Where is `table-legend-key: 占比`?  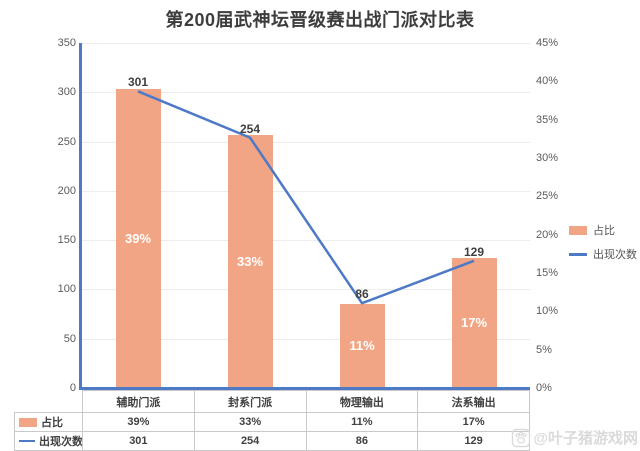
table-legend-key: 占比 is located at coordinates (49, 422).